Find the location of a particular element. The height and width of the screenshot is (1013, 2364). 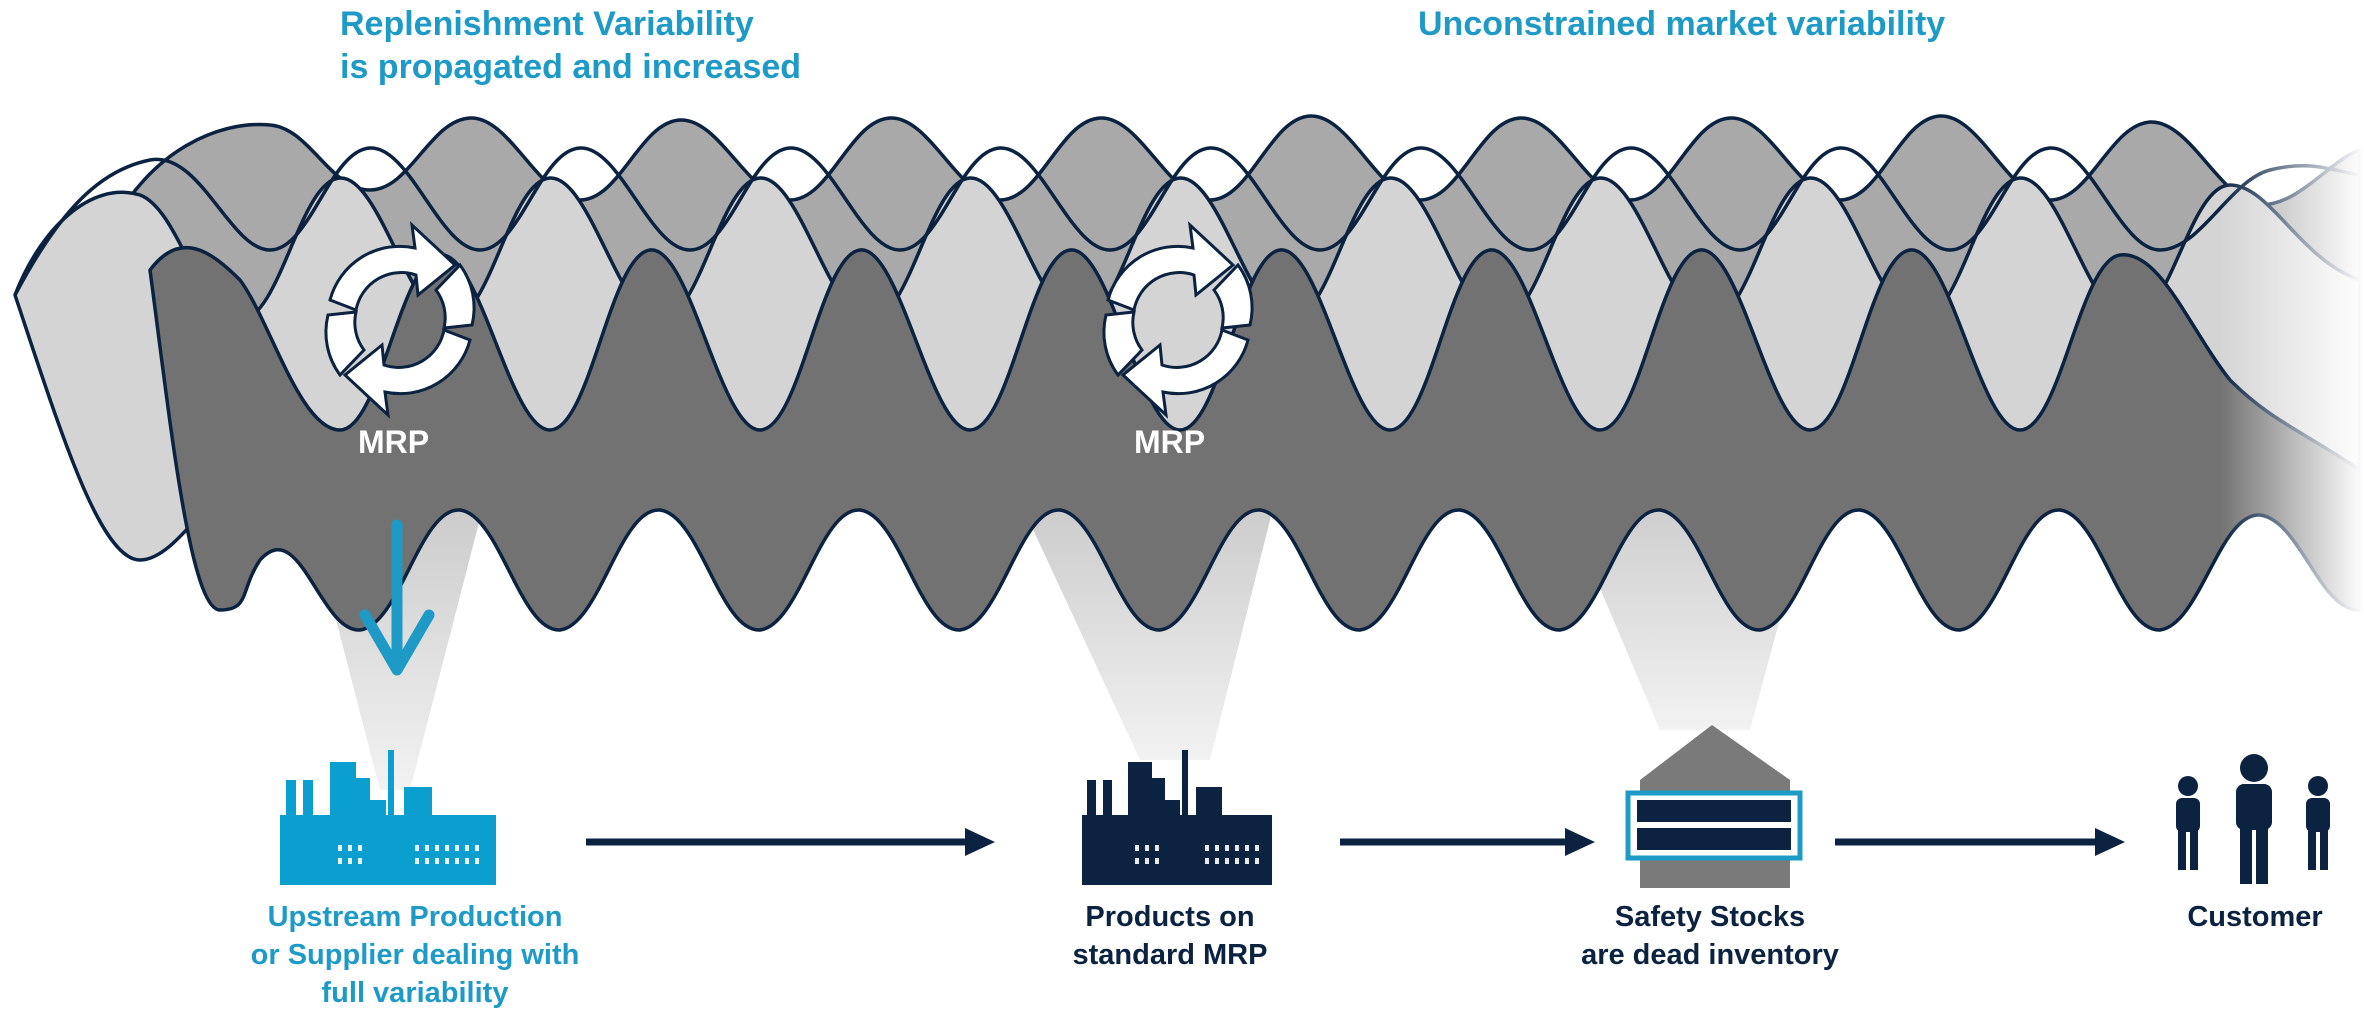

wave-top-outline is located at coordinates (1187, 221).